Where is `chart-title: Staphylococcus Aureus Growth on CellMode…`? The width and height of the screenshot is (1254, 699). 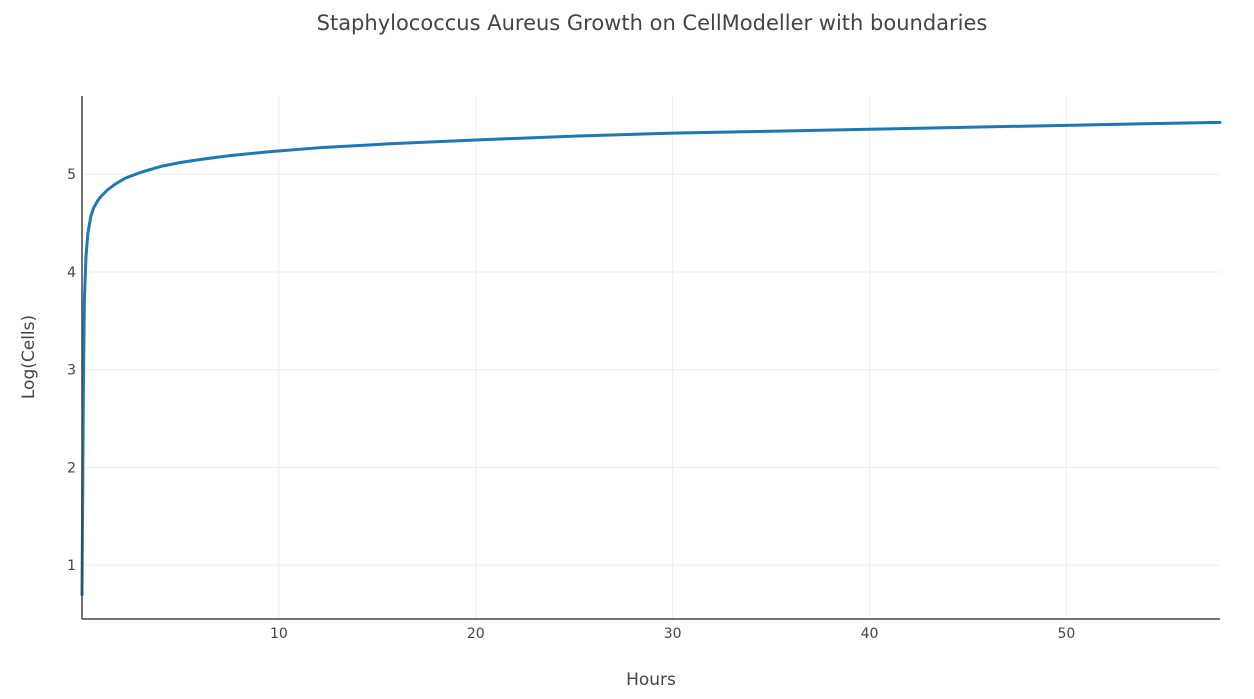
chart-title: Staphylococcus Aureus Growth on CellMode… is located at coordinates (652, 23).